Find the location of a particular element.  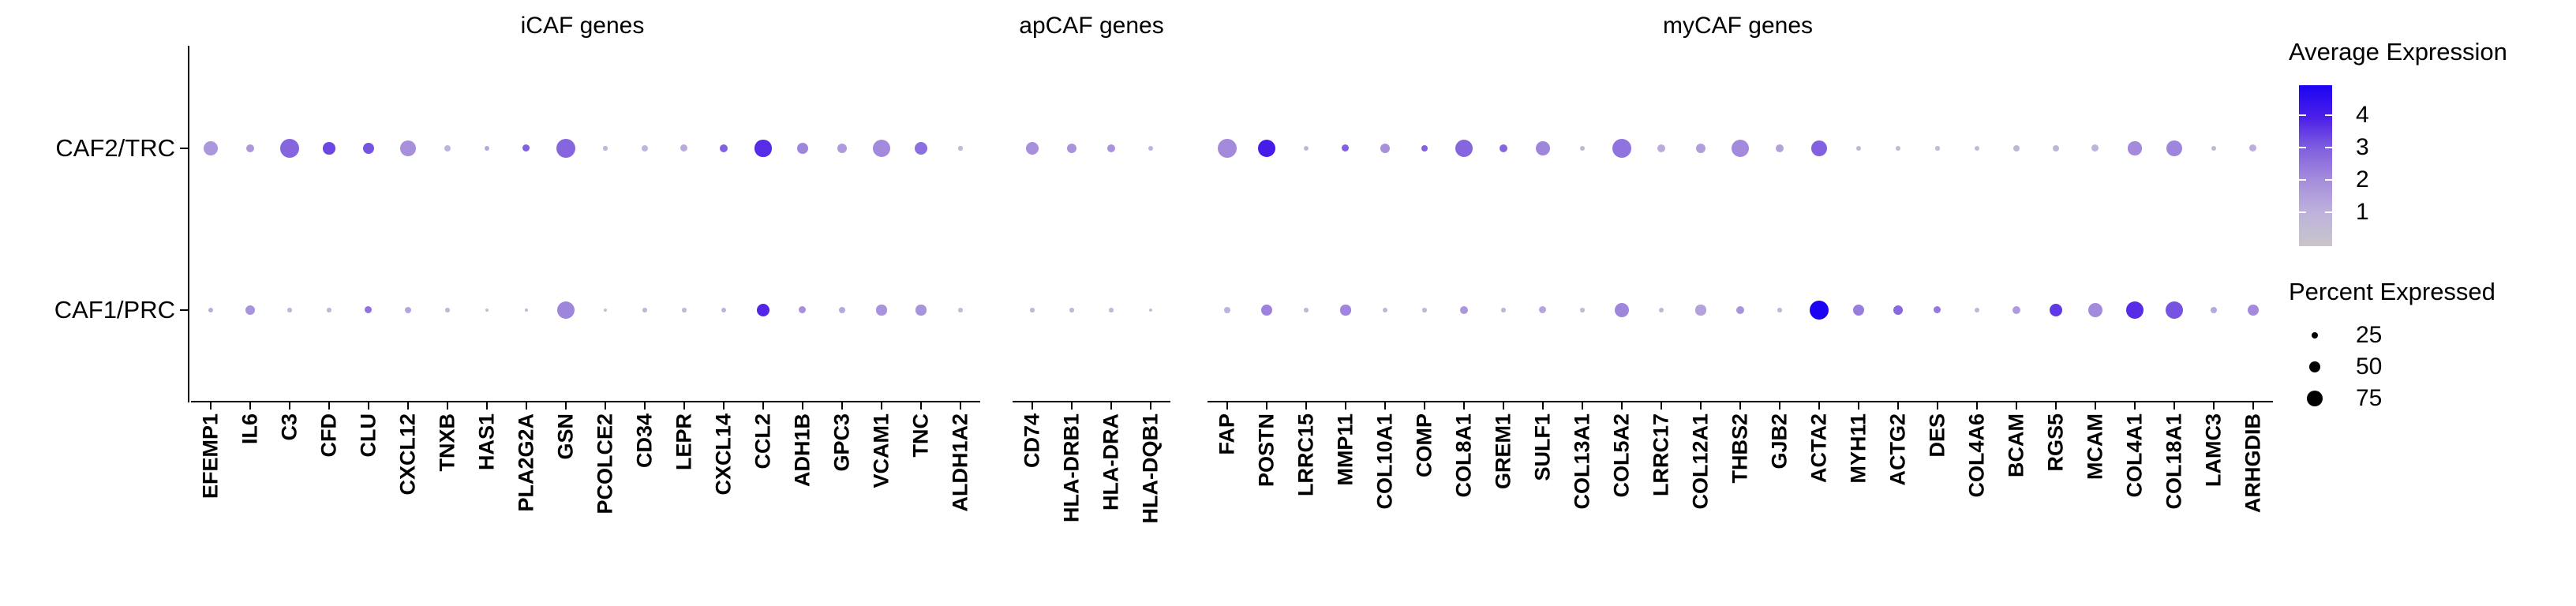

gene-label: TNXB is located at coordinates (447, 442).